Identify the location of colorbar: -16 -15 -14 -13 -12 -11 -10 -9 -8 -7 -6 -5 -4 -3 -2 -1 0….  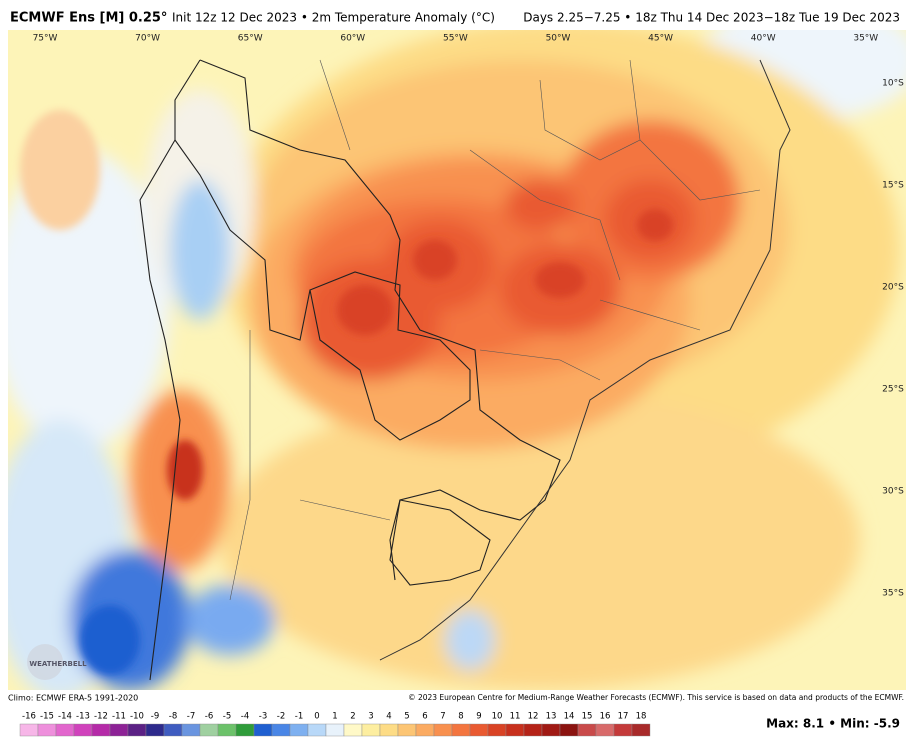
(335, 724).